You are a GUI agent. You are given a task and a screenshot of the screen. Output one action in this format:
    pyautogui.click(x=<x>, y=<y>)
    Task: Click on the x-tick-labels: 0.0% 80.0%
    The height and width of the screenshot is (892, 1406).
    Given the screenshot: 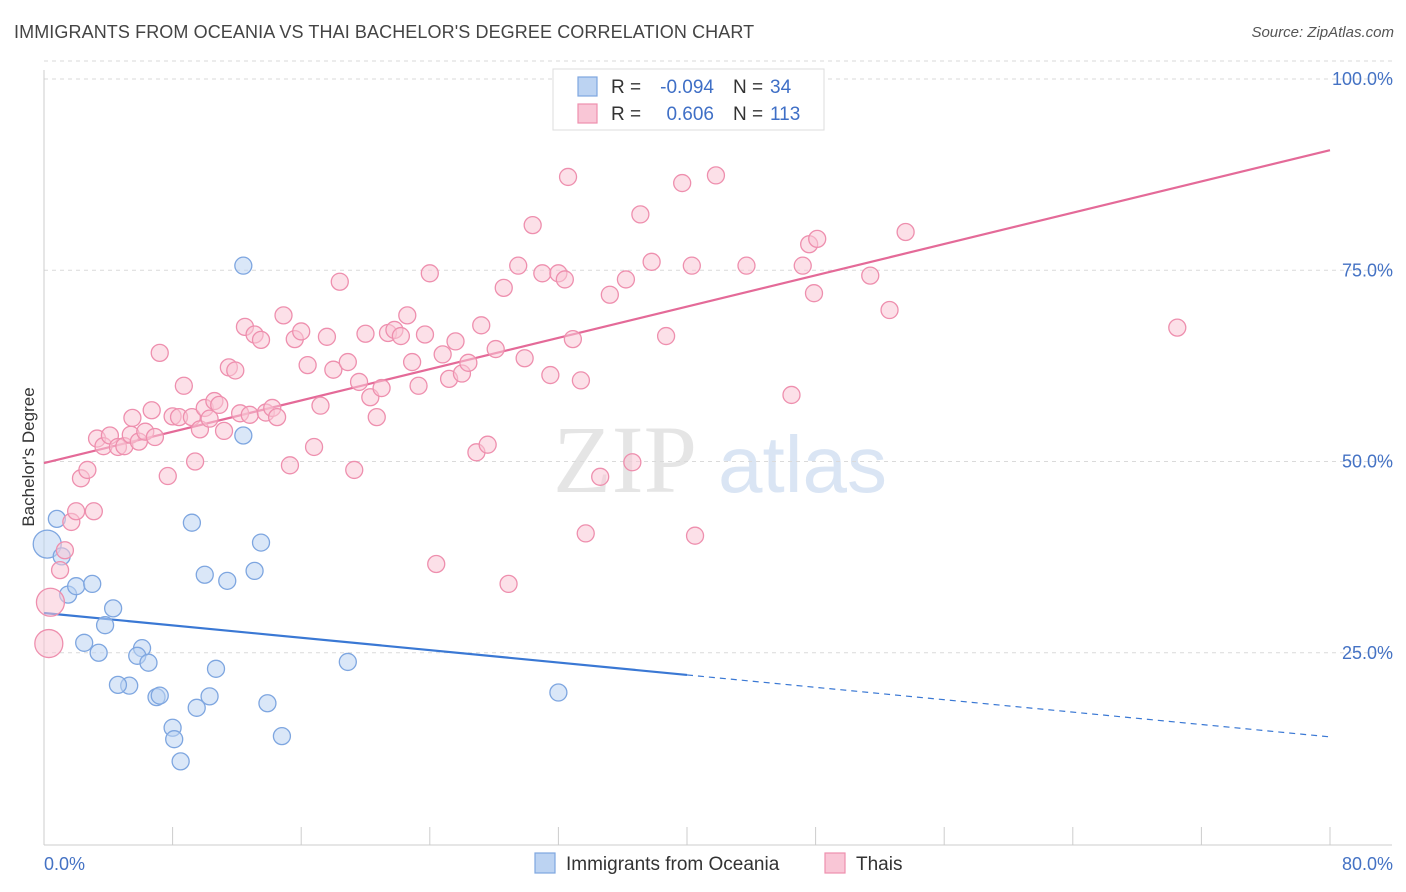 What is the action you would take?
    pyautogui.click(x=718, y=864)
    